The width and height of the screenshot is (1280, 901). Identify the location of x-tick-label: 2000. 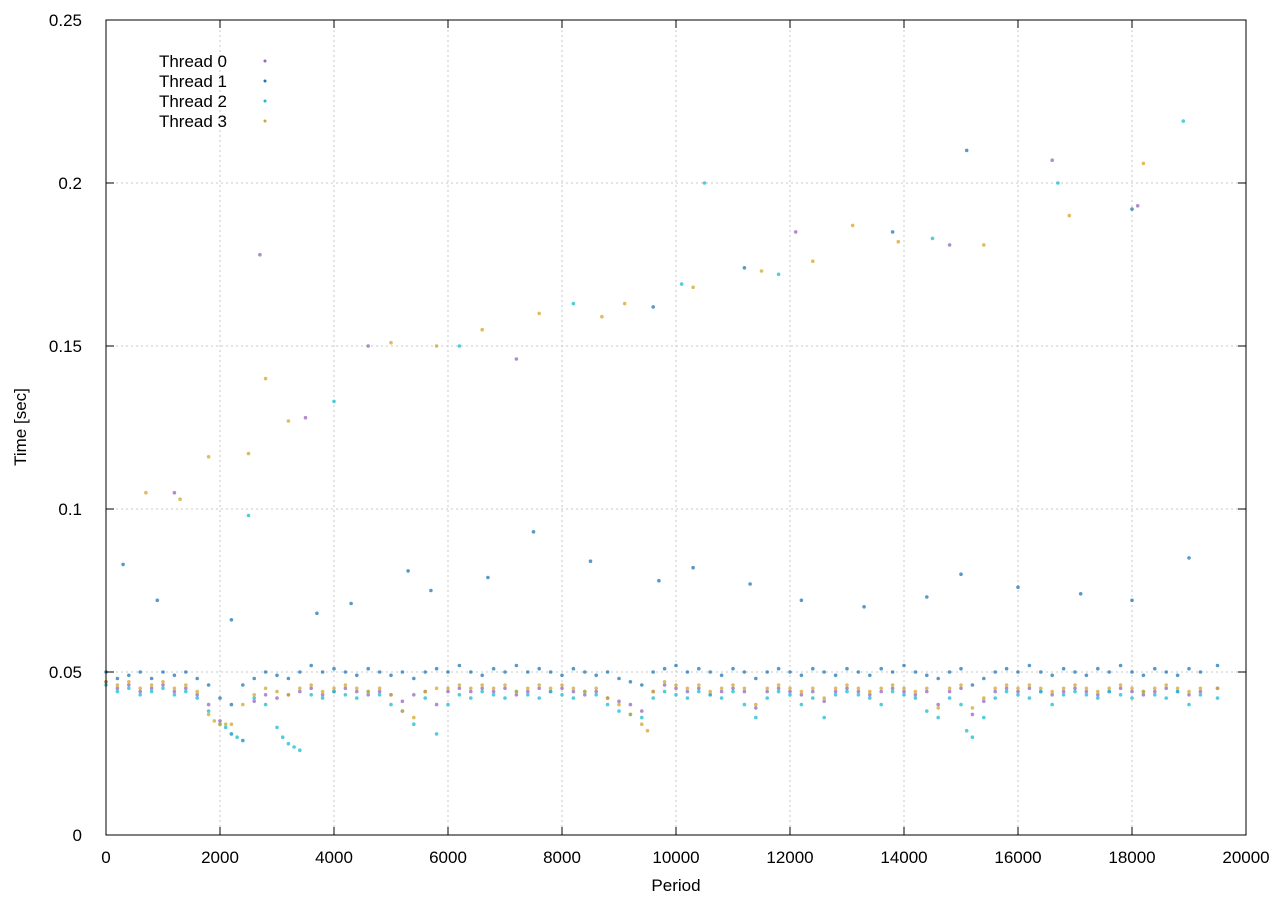
(220, 857).